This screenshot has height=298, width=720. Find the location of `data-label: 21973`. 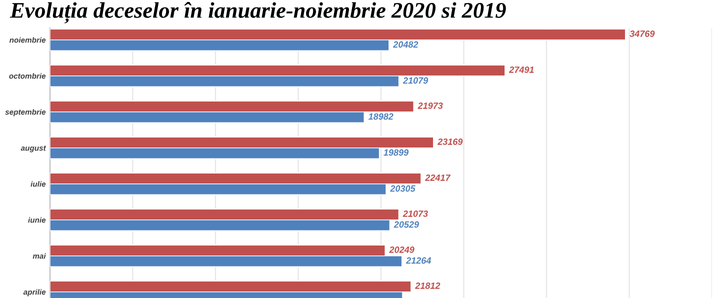

data-label: 21973 is located at coordinates (430, 105).